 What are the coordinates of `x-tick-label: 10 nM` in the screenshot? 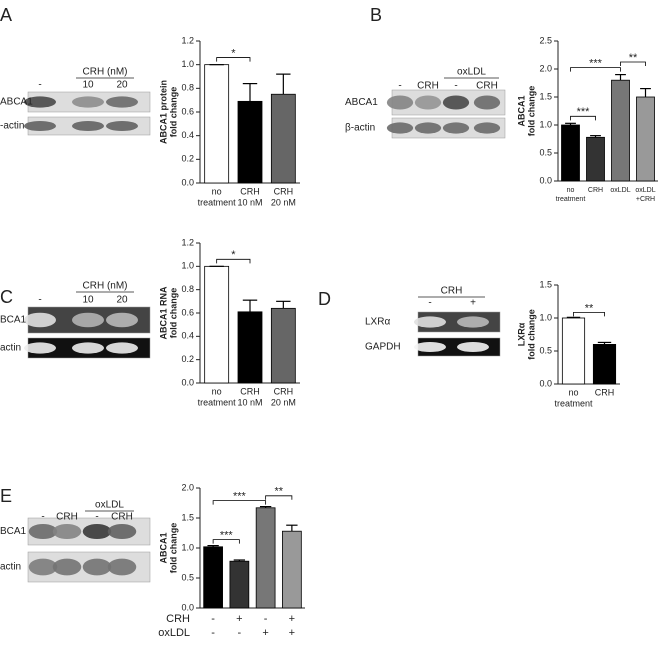 It's located at (249, 202).